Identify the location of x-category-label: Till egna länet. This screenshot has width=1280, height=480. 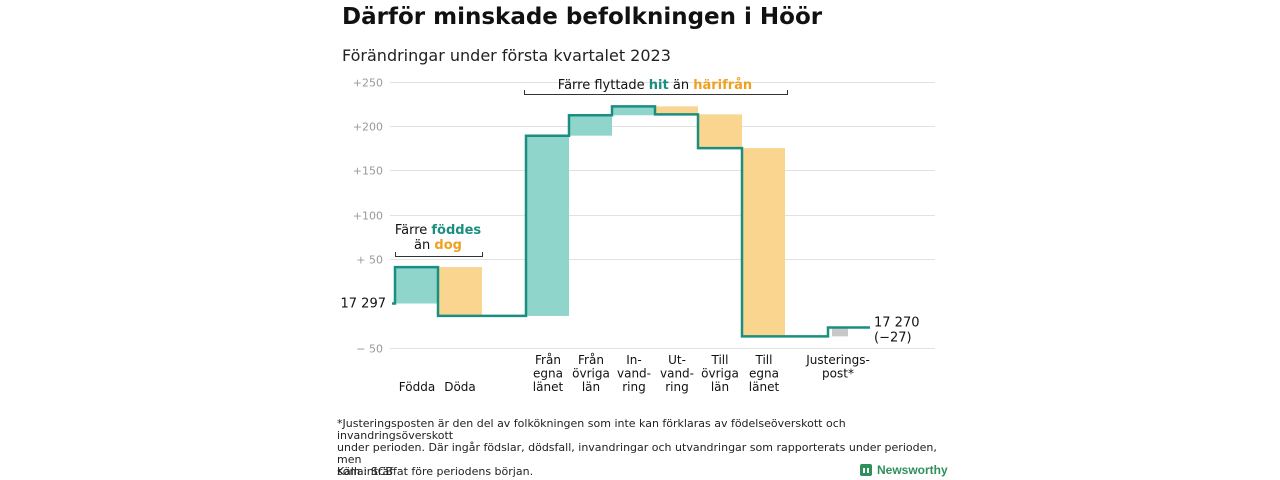
(764, 373).